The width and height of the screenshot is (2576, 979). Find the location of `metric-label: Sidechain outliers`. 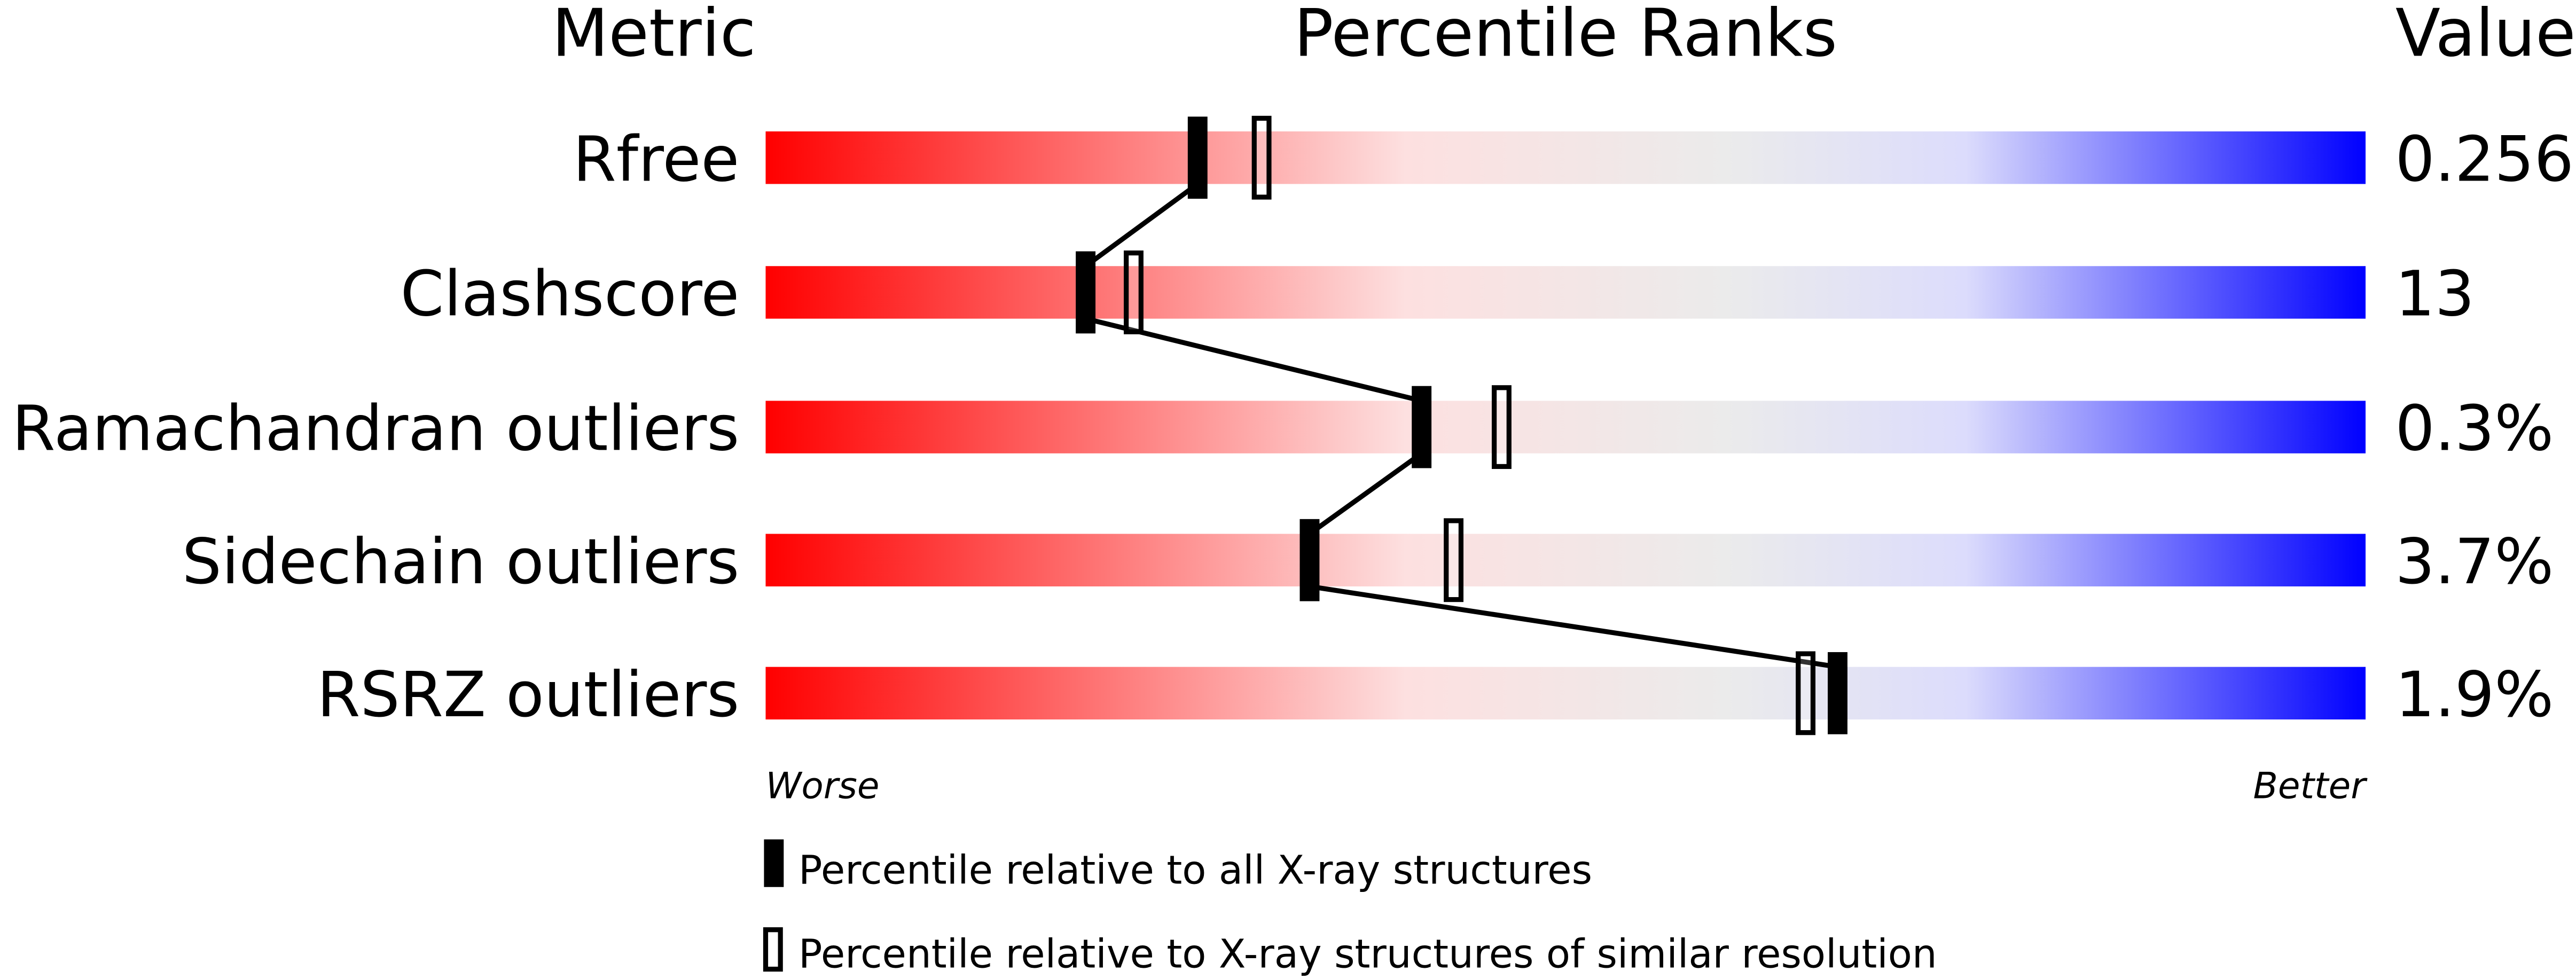

metric-label: Sidechain outliers is located at coordinates (460, 562).